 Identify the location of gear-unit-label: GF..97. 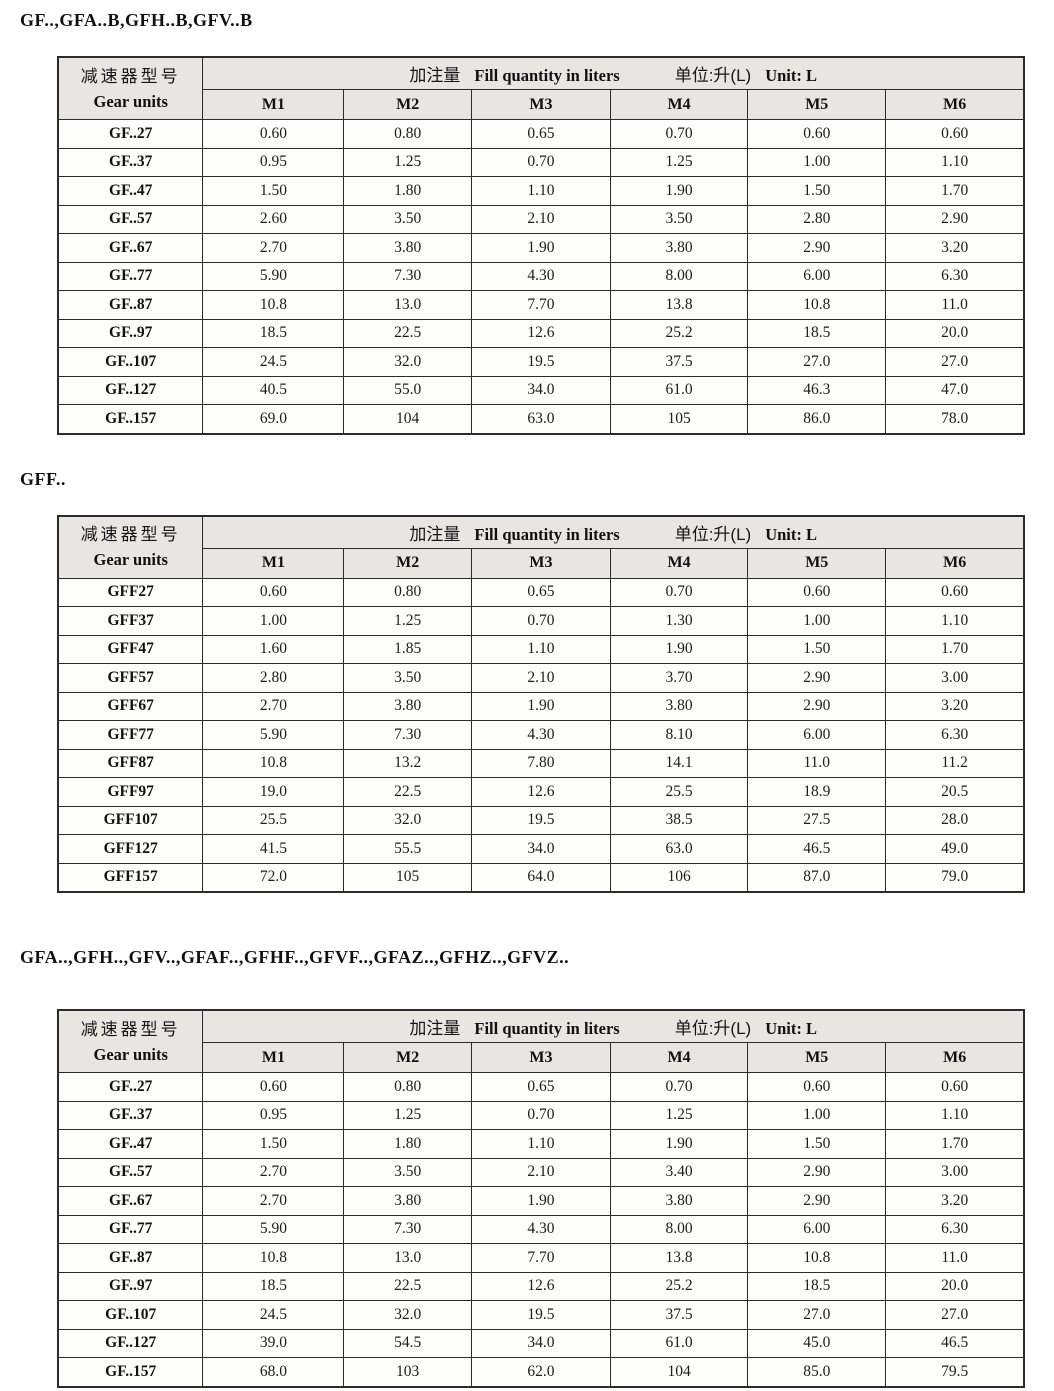
(130, 333).